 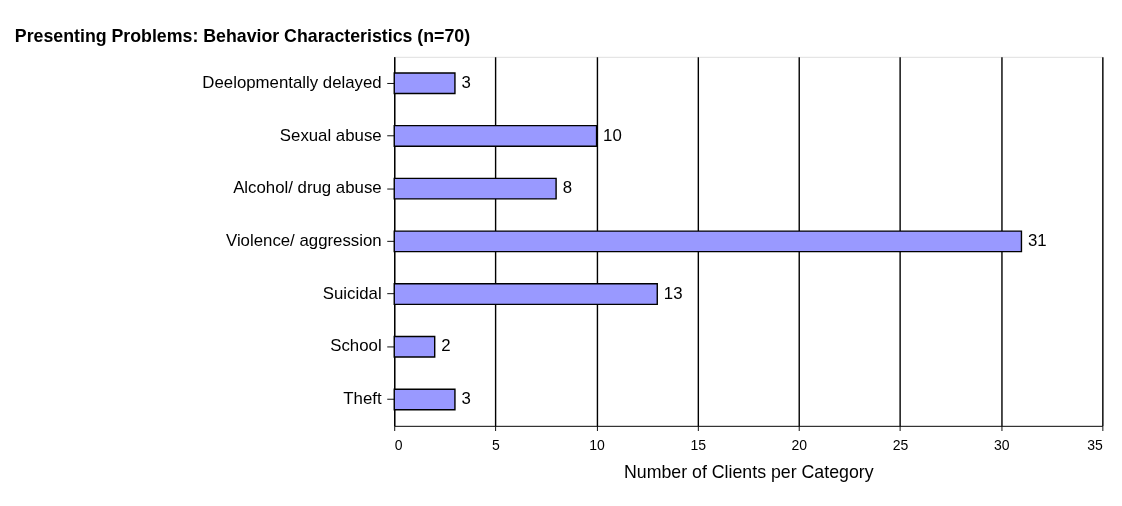 What do you see at coordinates (748, 471) in the screenshot?
I see `x-axis-title: Number of Clients per Category` at bounding box center [748, 471].